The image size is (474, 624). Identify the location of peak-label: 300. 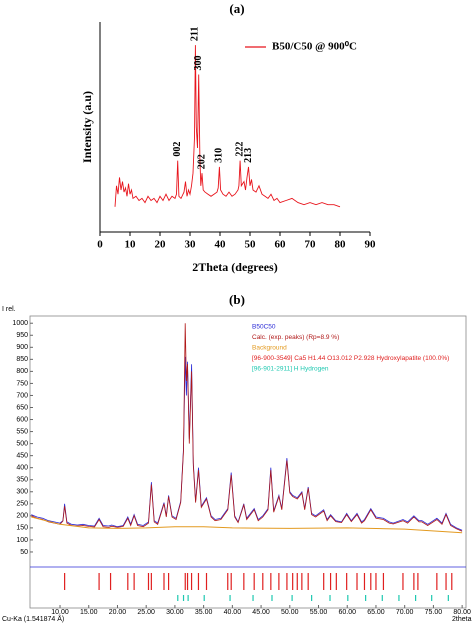
(198, 63).